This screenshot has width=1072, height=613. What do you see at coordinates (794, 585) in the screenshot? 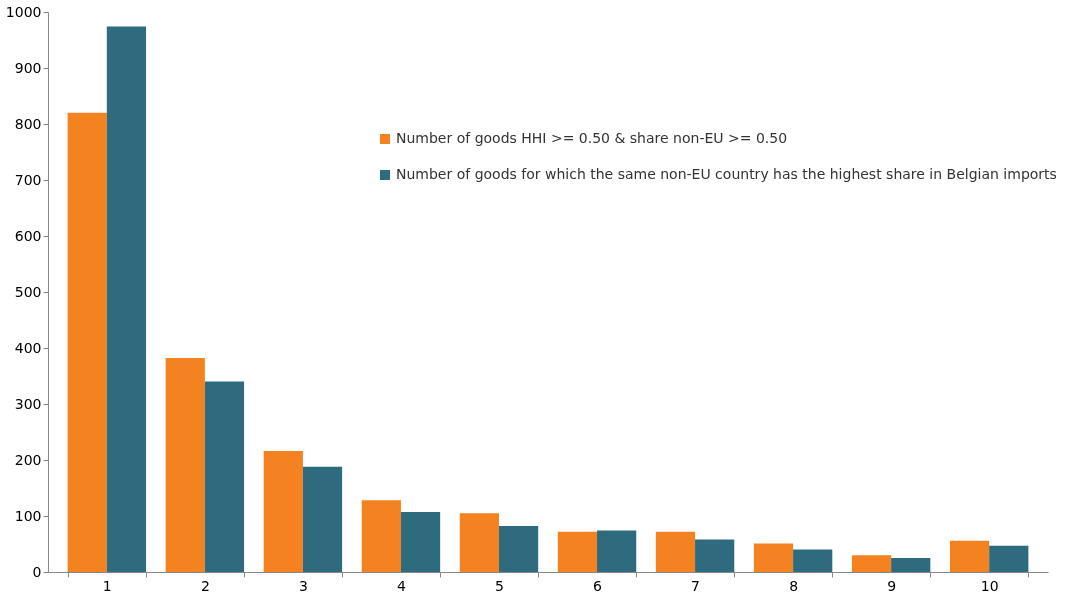
I see `x-tick-label: 8` at bounding box center [794, 585].